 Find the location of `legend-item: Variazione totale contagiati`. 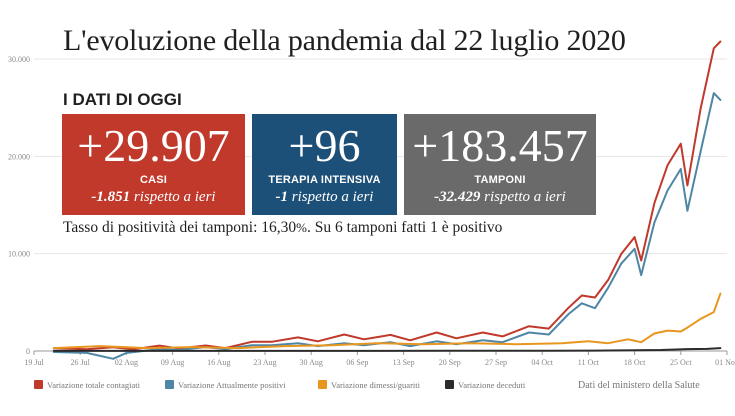

legend-item: Variazione totale contagiati is located at coordinates (87, 385).